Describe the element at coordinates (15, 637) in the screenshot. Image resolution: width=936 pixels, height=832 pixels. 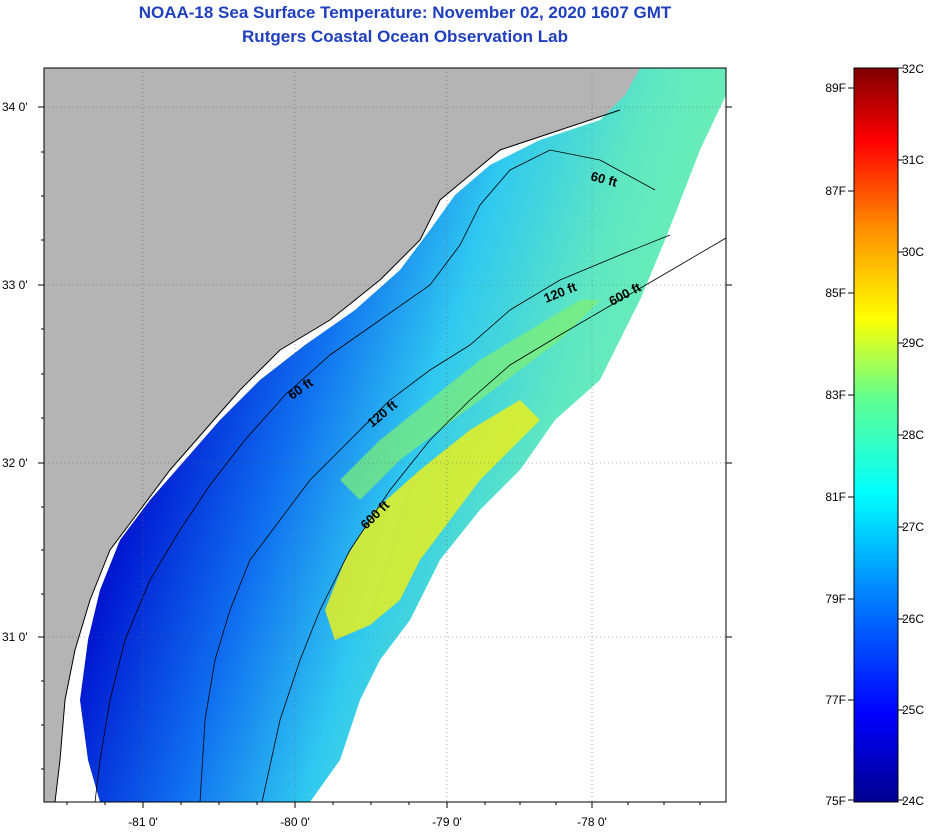
I see `lat-label: 31 0'` at that location.